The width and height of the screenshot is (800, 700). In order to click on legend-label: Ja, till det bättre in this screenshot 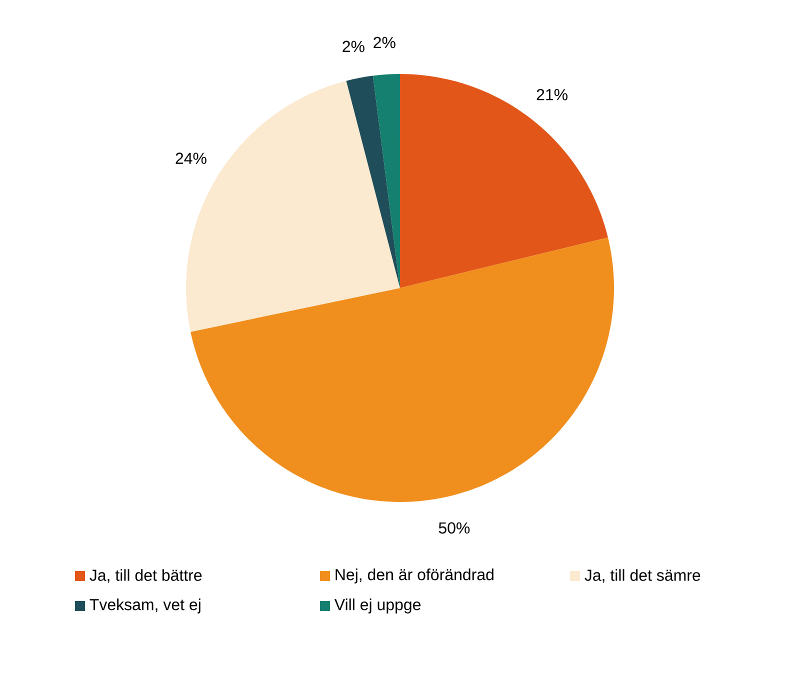, I will do `click(146, 576)`.